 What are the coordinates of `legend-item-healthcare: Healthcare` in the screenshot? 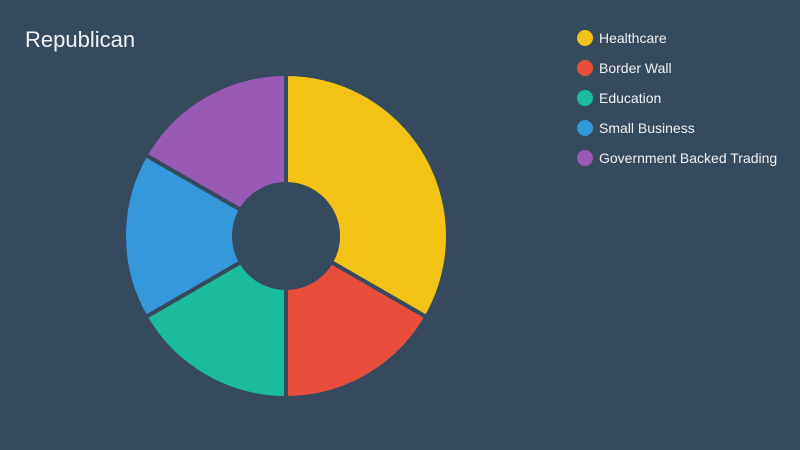 It's located at (677, 38).